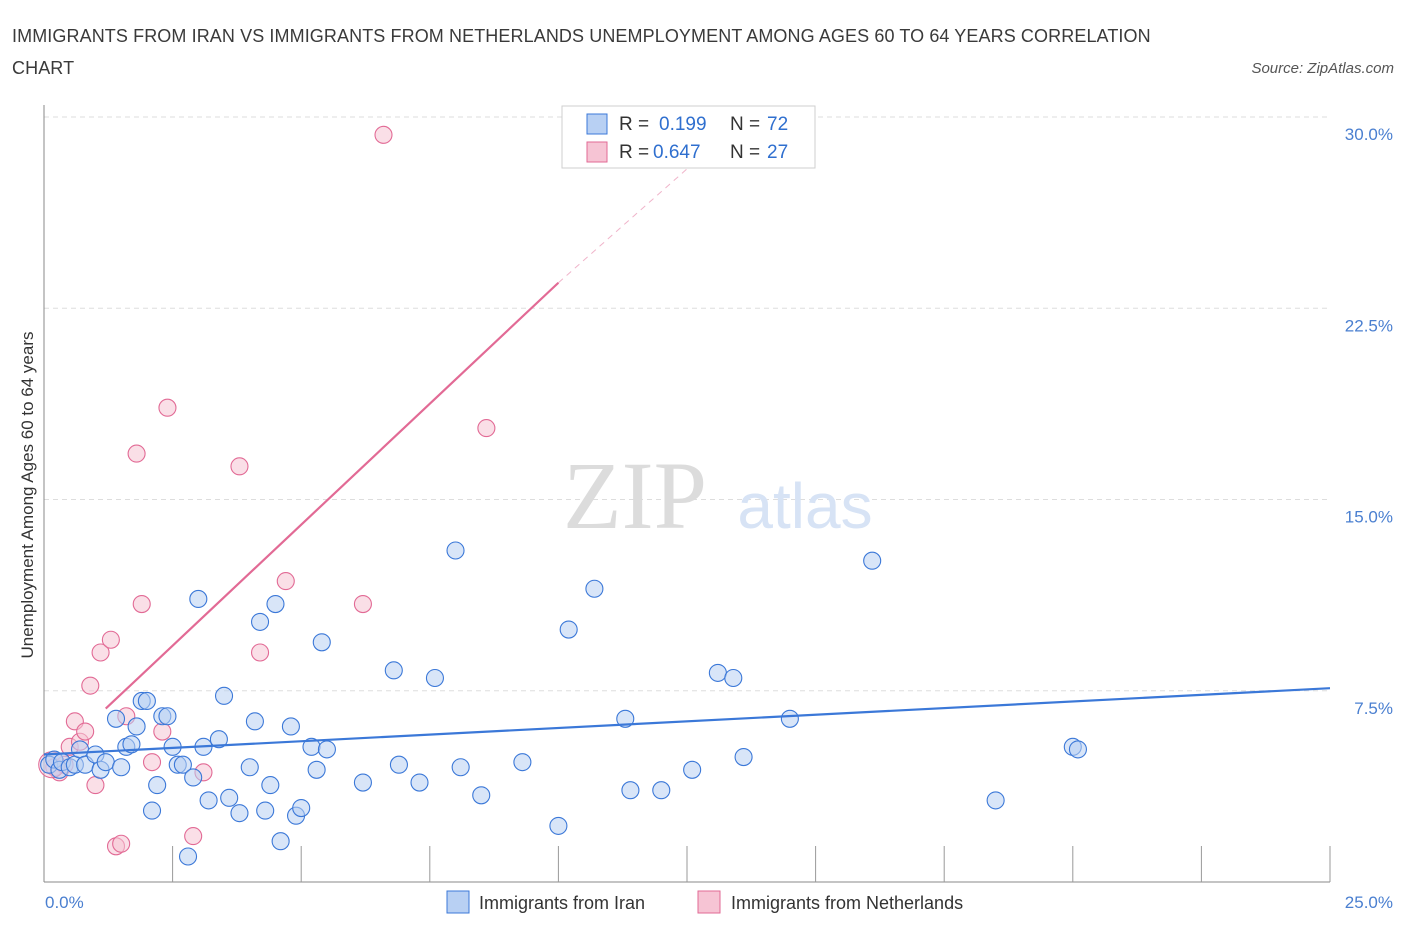 Image resolution: width=1406 pixels, height=930 pixels. I want to click on legend-iran-r-label: R =, so click(634, 124).